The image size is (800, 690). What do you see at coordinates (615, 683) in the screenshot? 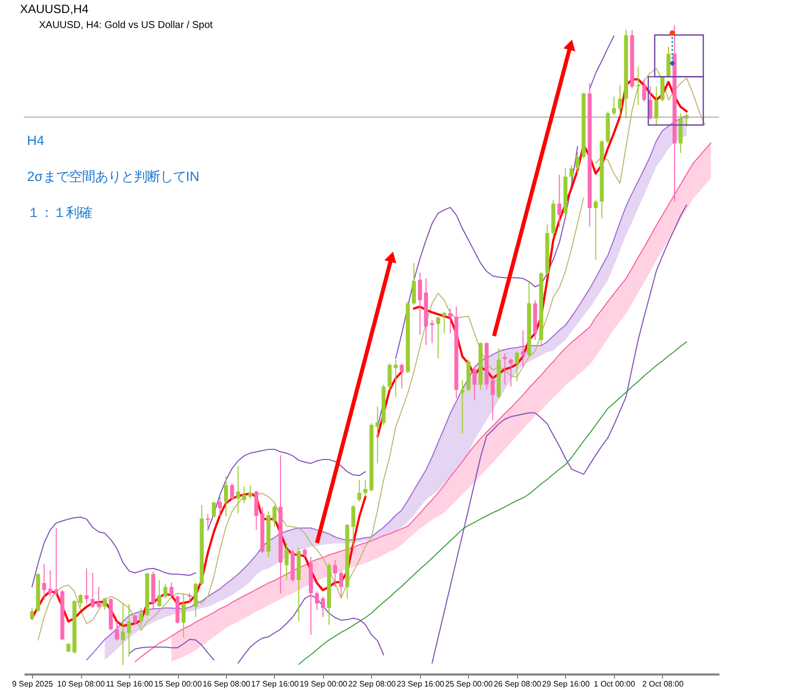
I see `x-tick-label: 1 Oct 00:00` at bounding box center [615, 683].